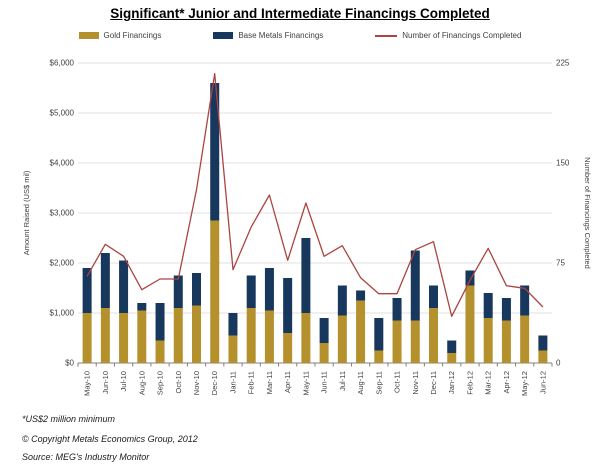 The height and width of the screenshot is (465, 600). What do you see at coordinates (587, 213) in the screenshot?
I see `right-axis-title: Number of Financings Completed` at bounding box center [587, 213].